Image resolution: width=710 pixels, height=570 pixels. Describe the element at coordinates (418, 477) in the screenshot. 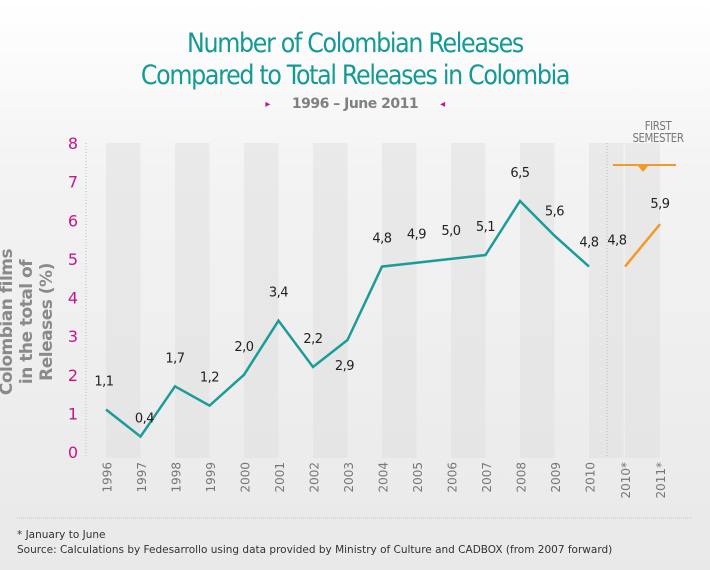

I see `x-tick-label: 2005` at that location.